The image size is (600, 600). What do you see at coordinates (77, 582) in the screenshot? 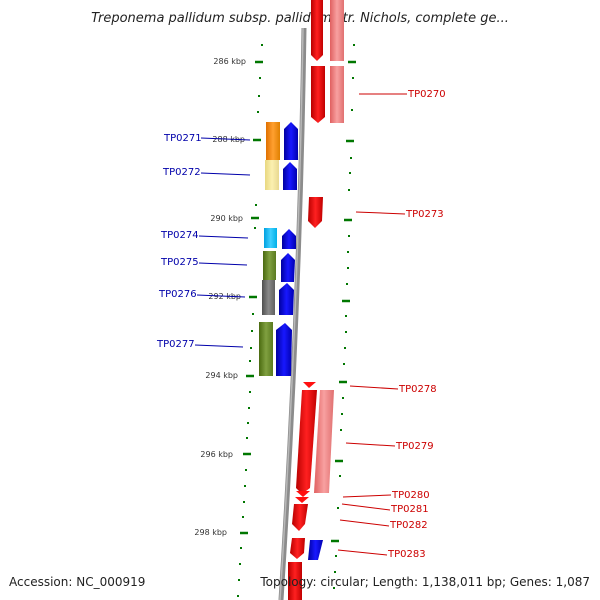
I see `accession-text: Accession: NC_000919` at bounding box center [77, 582].